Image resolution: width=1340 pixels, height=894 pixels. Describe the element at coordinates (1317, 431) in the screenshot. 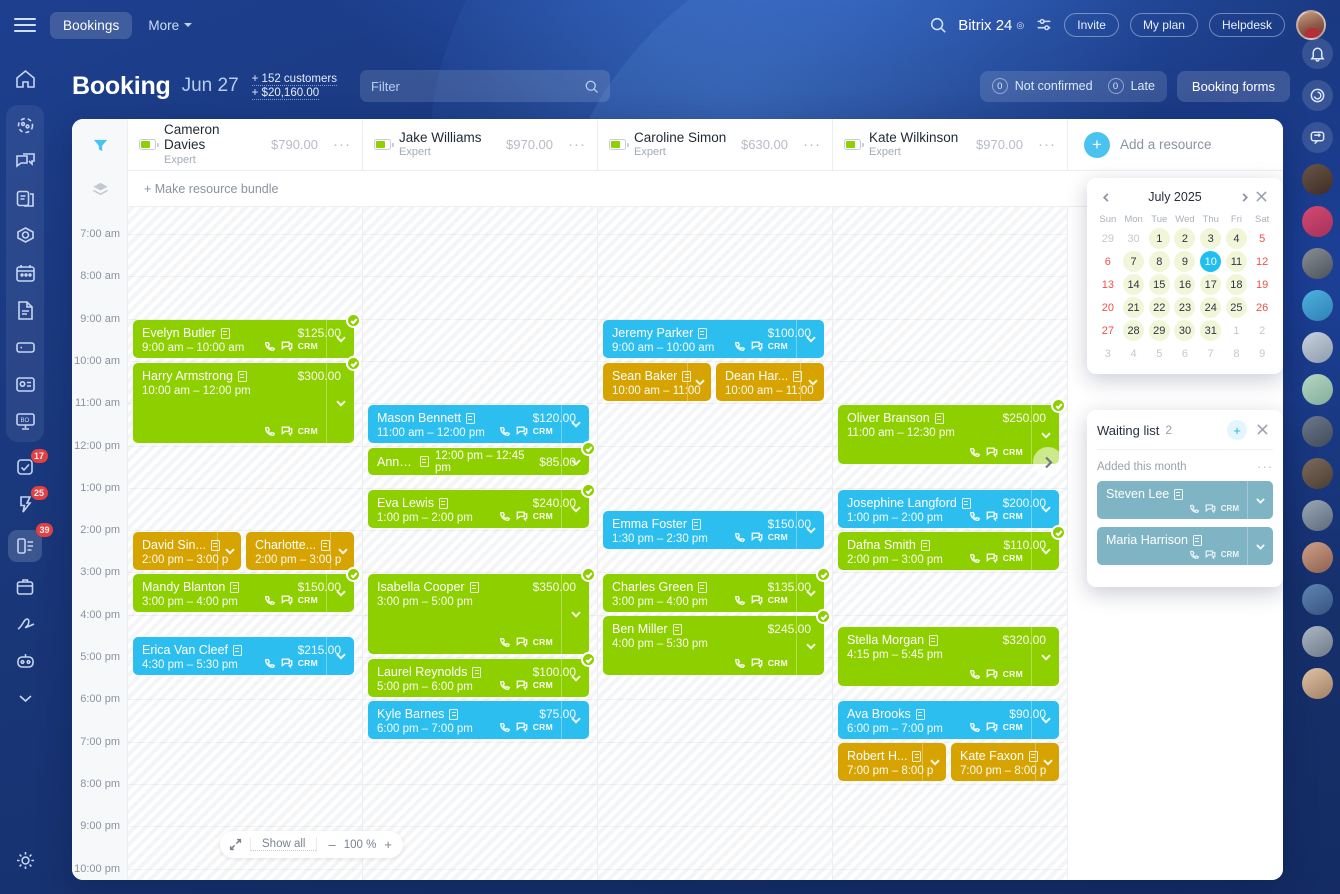

I see `phone-icon` at that location.